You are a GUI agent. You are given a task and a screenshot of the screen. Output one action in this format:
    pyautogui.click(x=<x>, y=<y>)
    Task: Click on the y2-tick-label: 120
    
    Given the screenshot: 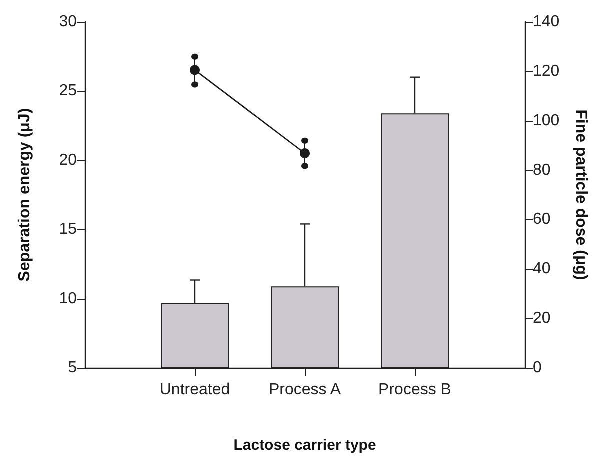 What is the action you would take?
    pyautogui.click(x=546, y=71)
    